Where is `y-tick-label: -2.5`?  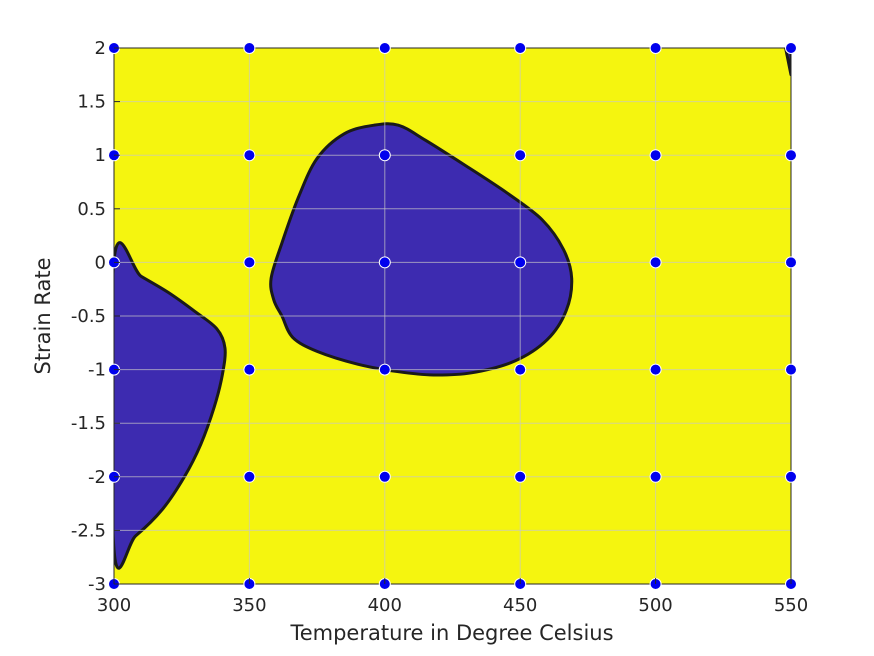
y-tick-label: -2.5 is located at coordinates (88, 530).